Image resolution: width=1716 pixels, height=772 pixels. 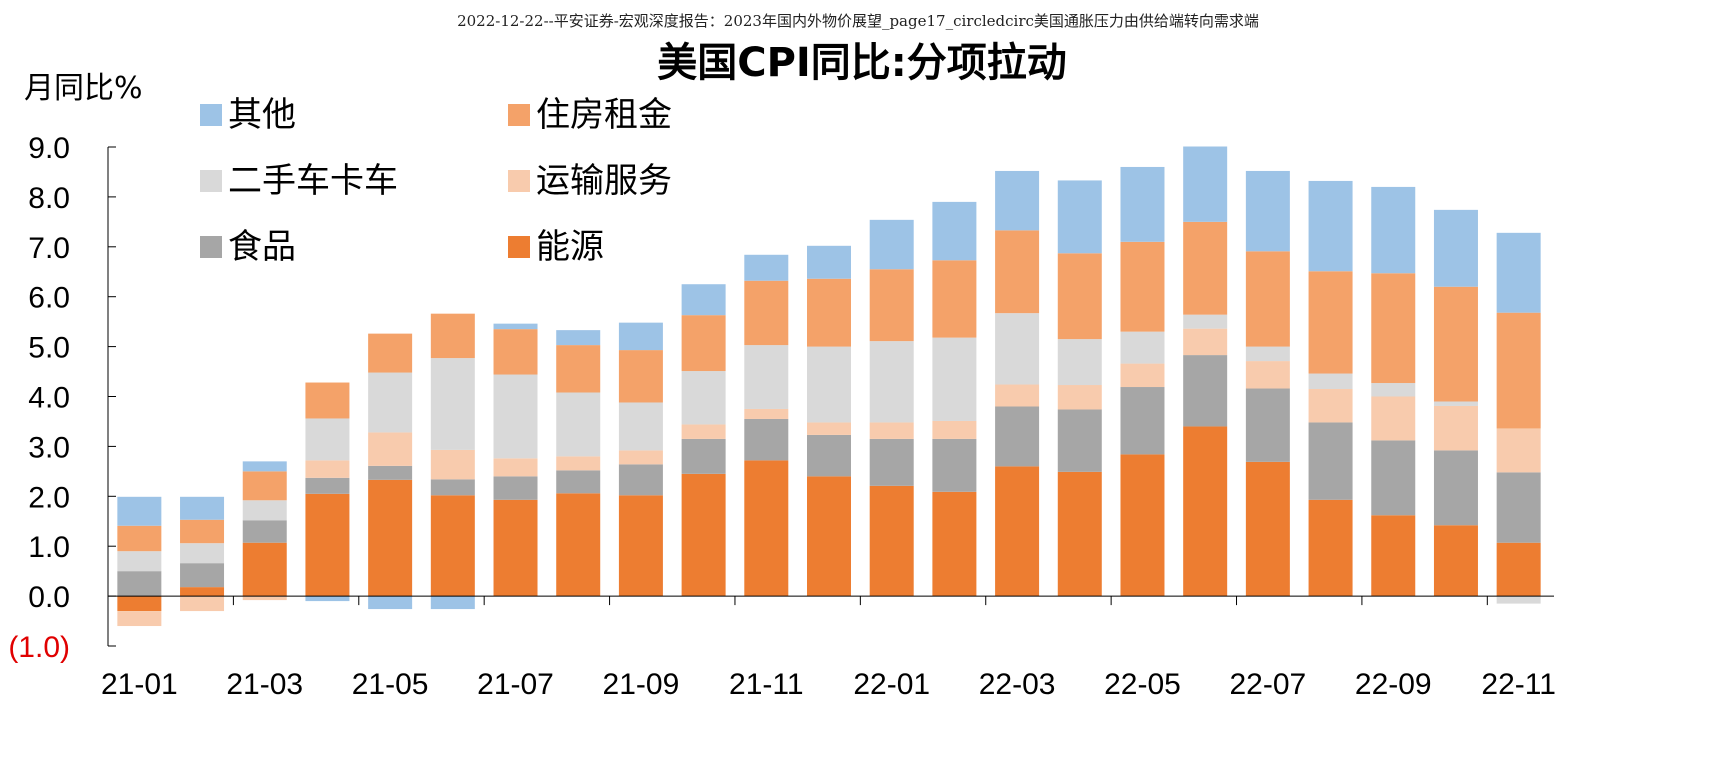 I want to click on y-tick-label: (1.0), so click(x=39, y=647).